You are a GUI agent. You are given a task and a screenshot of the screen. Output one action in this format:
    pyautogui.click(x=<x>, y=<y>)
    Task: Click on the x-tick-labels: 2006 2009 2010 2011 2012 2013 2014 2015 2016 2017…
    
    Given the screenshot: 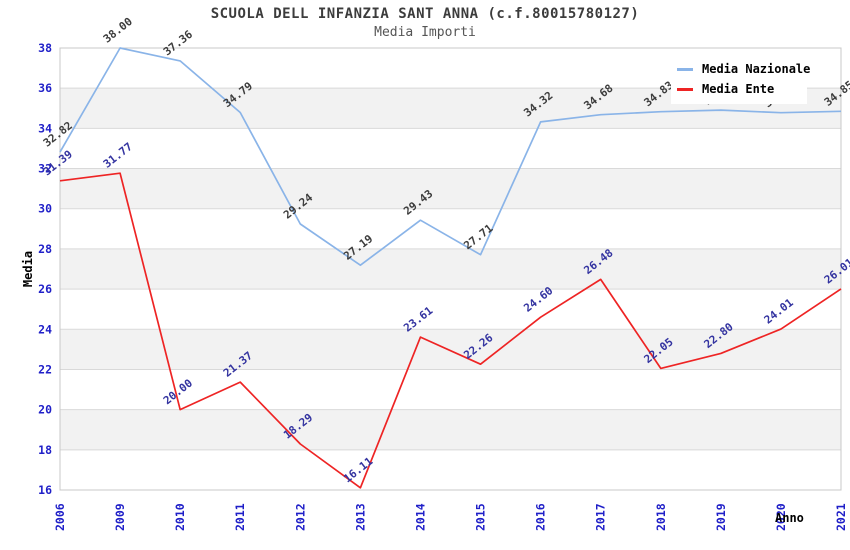 What is the action you would take?
    pyautogui.click(x=450, y=517)
    